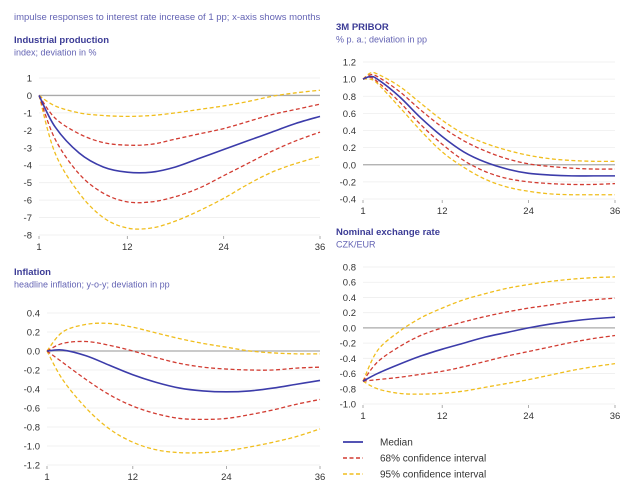 This screenshot has height=503, width=640. Describe the element at coordinates (28, 131) in the screenshot. I see `y-tick-label: -2` at that location.